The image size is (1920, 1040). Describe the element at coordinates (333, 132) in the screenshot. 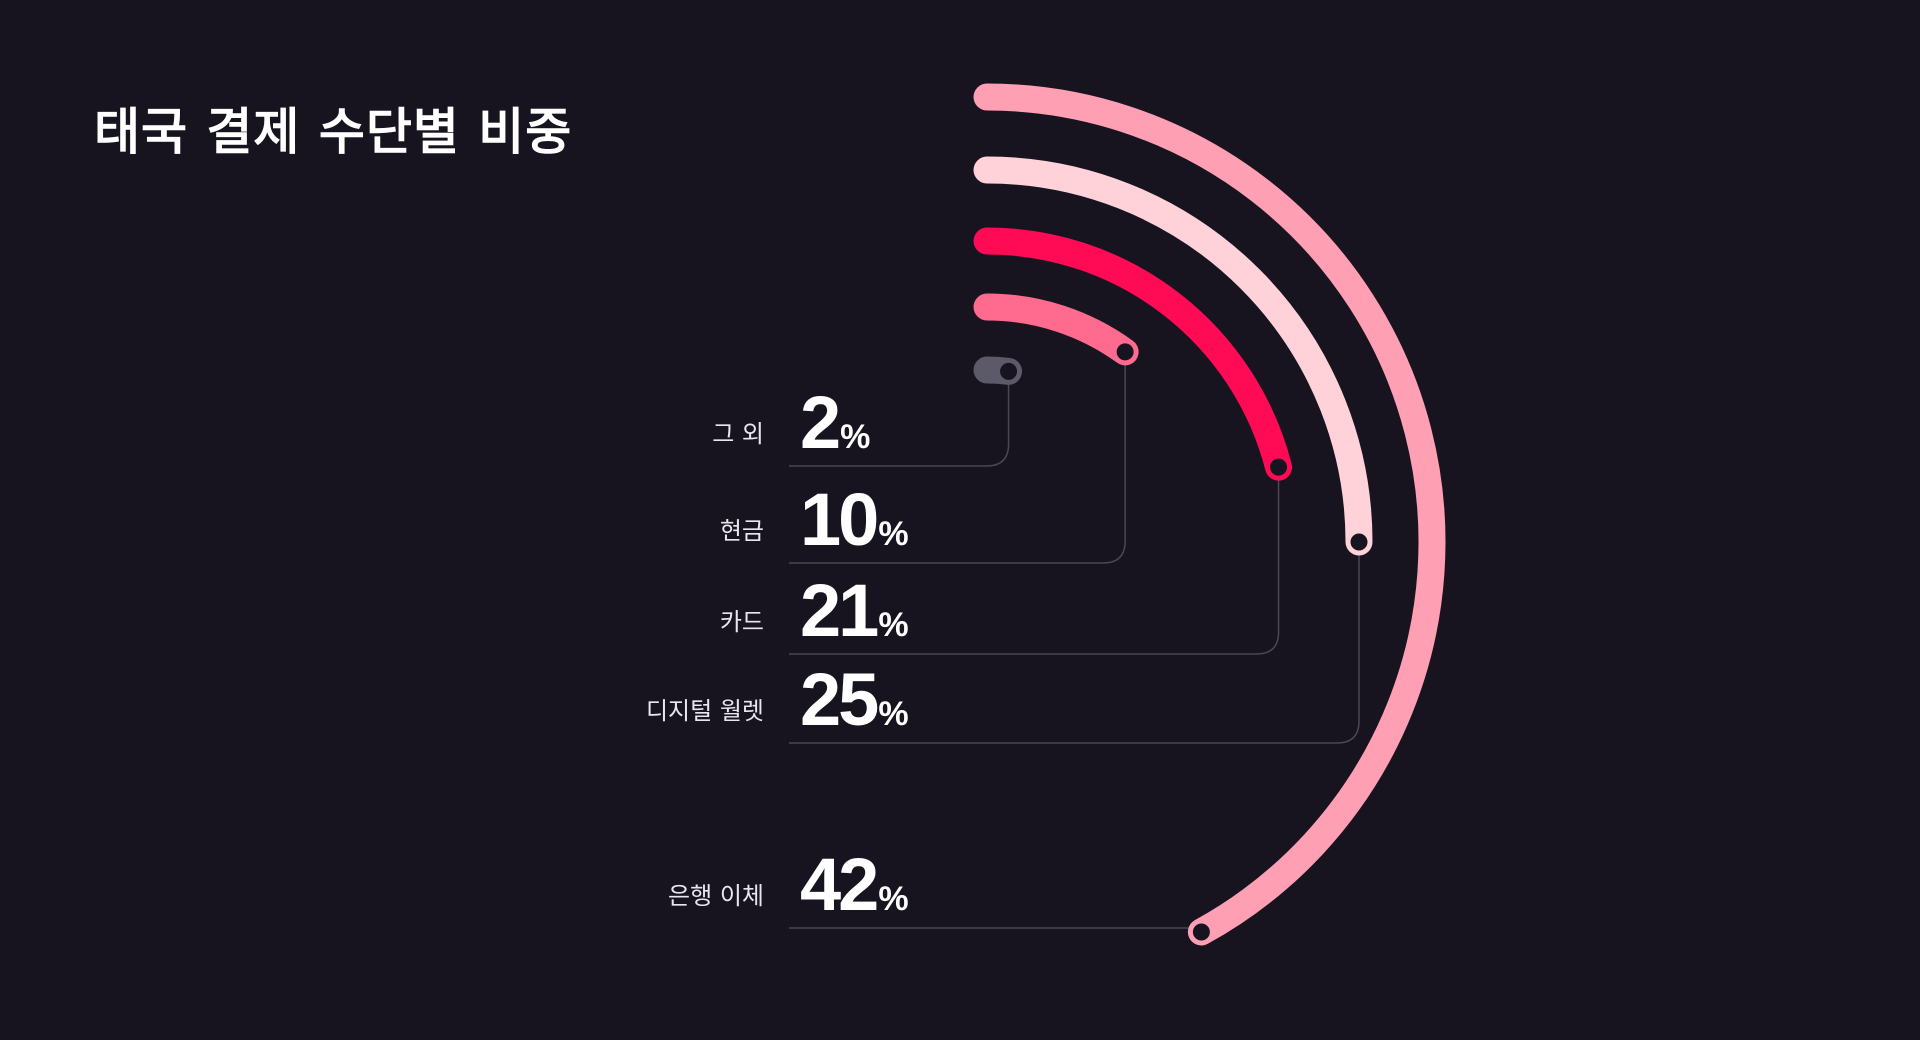

I see `chart-title: 태국 결제 수단별 비중` at that location.